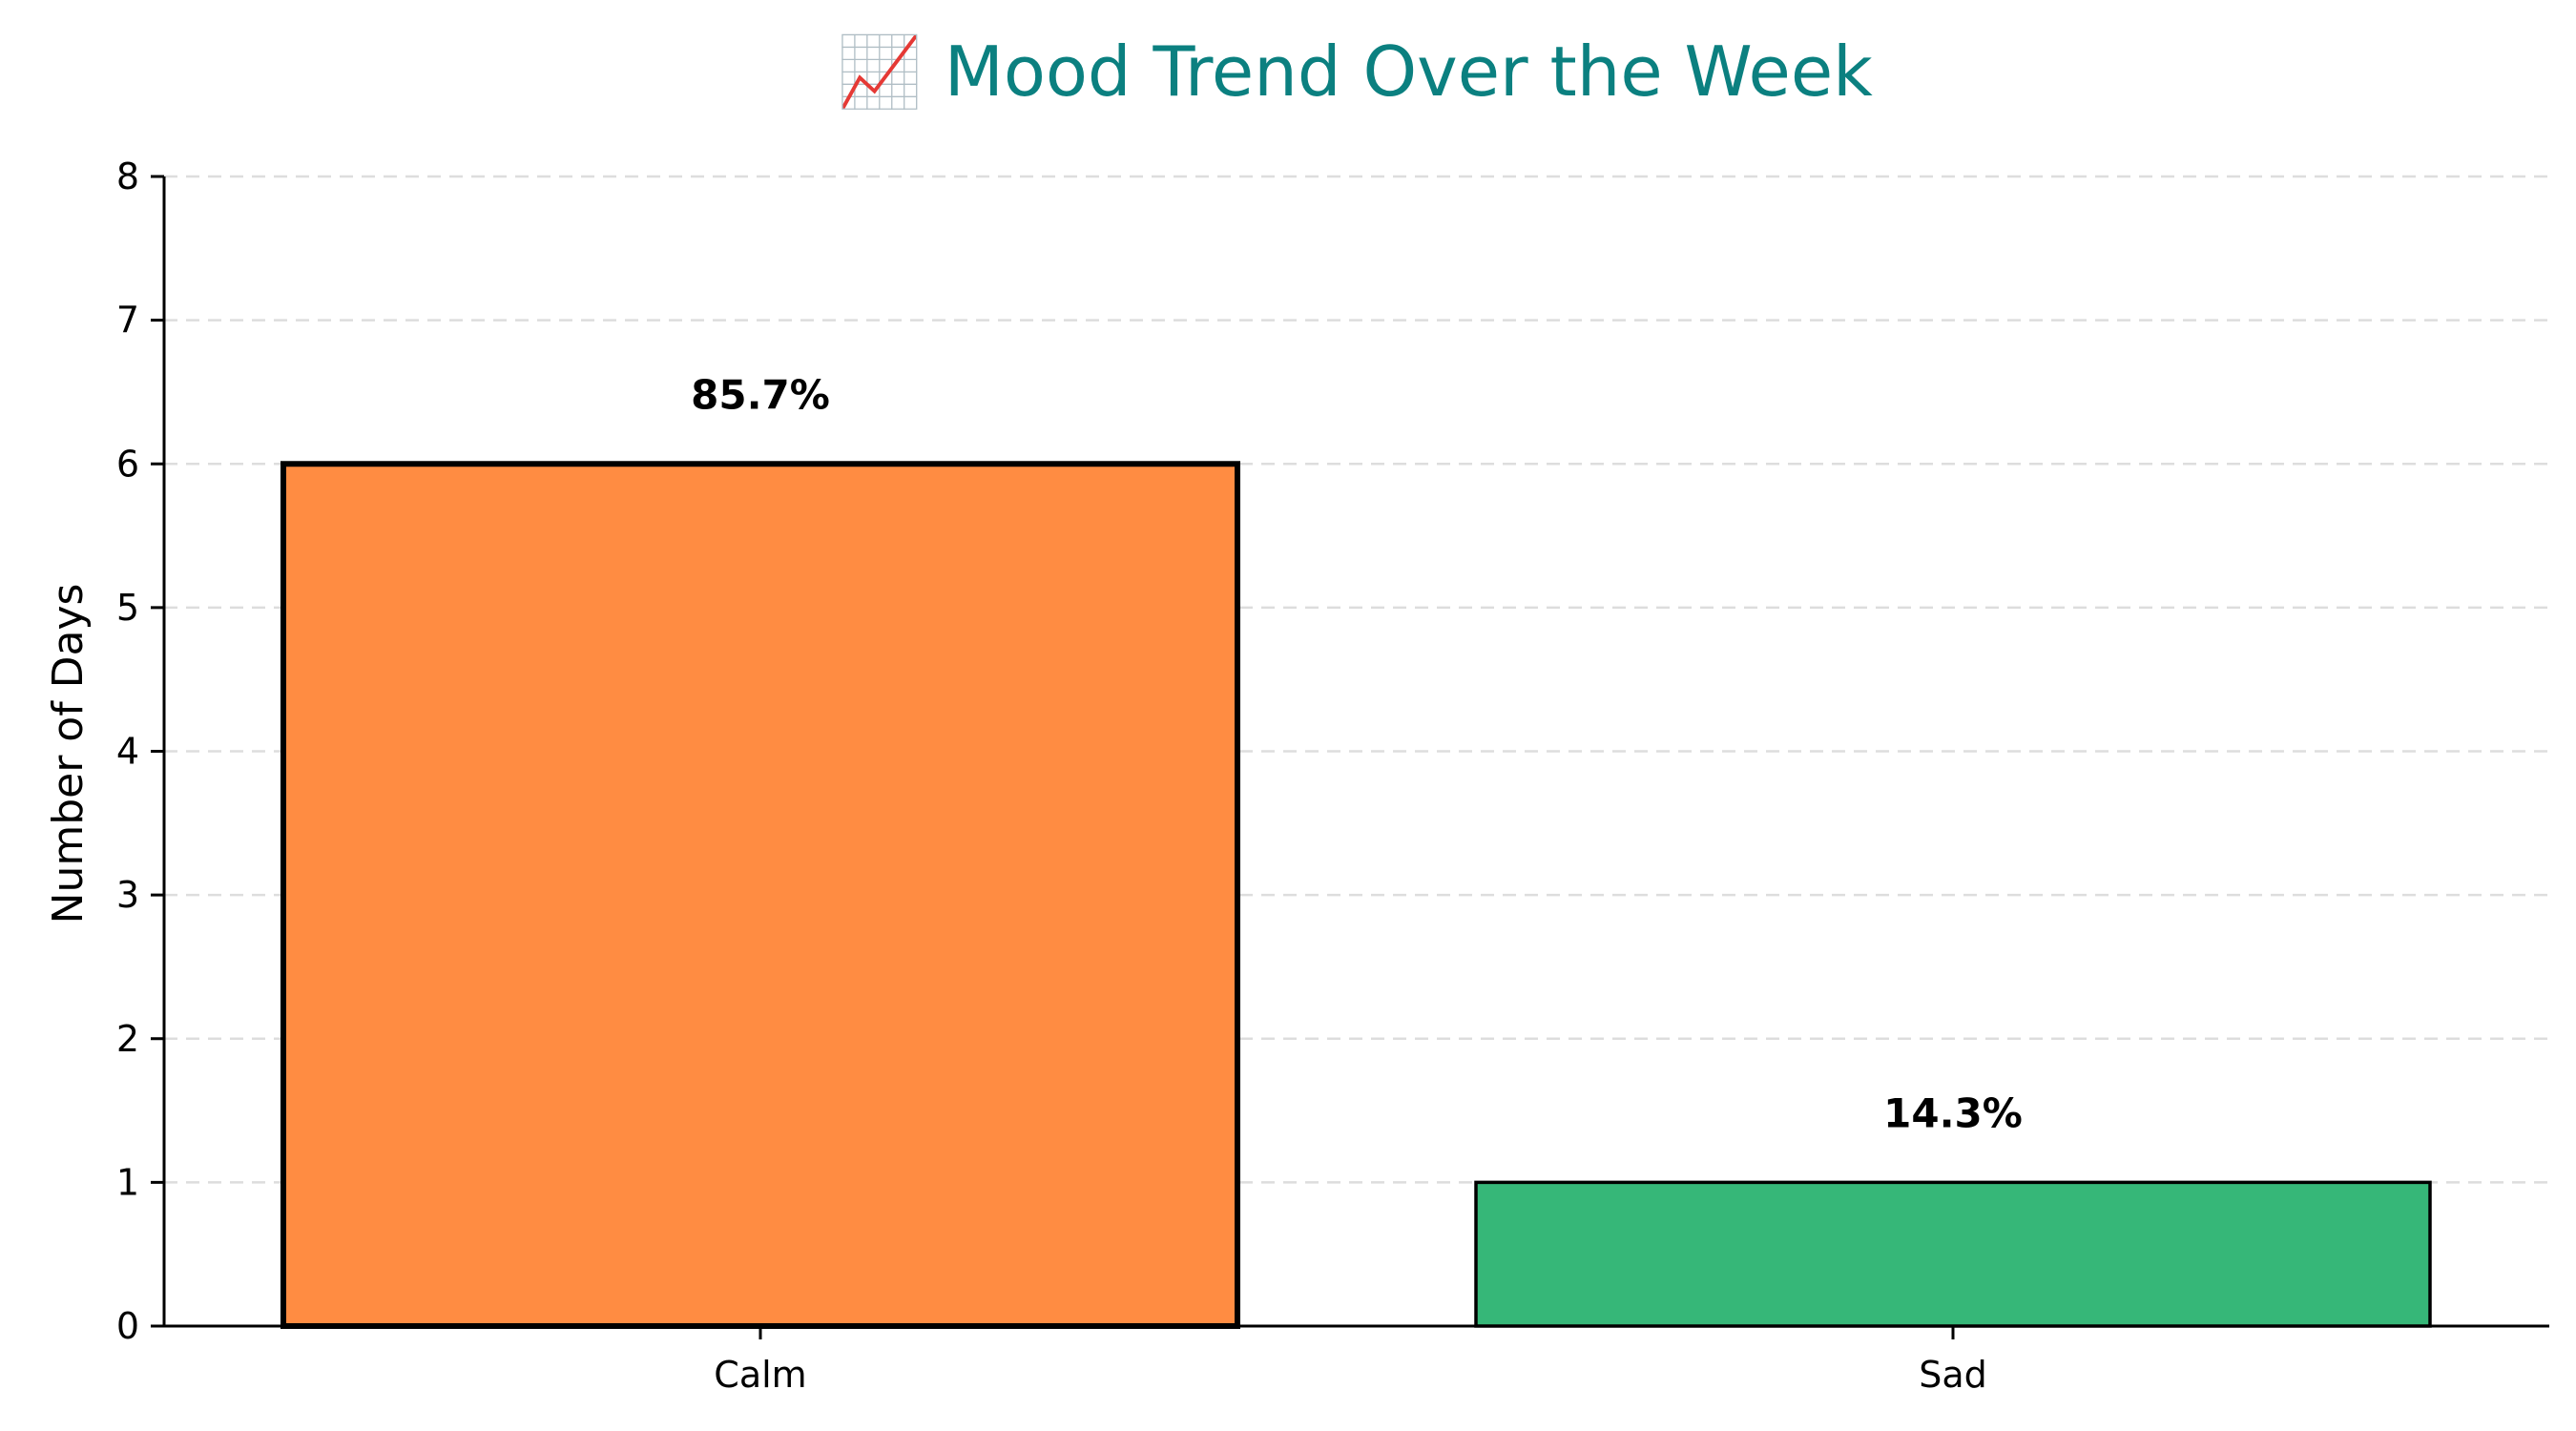 The width and height of the screenshot is (2576, 1431). What do you see at coordinates (127, 895) in the screenshot?
I see `y-tick-label-3: 3` at bounding box center [127, 895].